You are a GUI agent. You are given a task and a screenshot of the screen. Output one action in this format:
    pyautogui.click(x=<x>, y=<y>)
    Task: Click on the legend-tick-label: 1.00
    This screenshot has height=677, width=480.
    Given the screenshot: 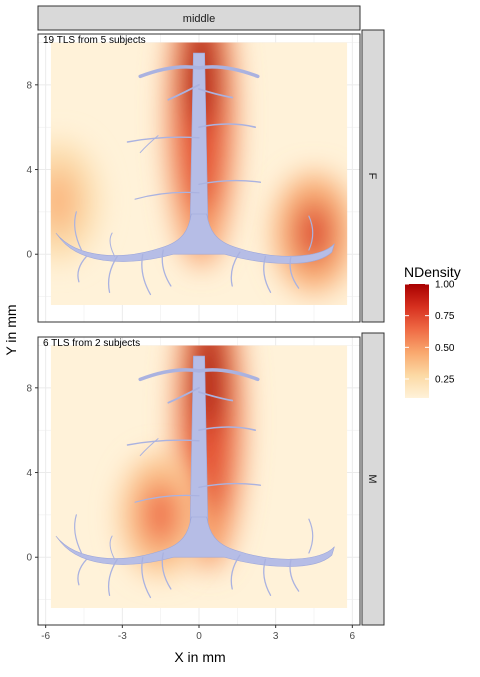 What is the action you would take?
    pyautogui.click(x=445, y=285)
    